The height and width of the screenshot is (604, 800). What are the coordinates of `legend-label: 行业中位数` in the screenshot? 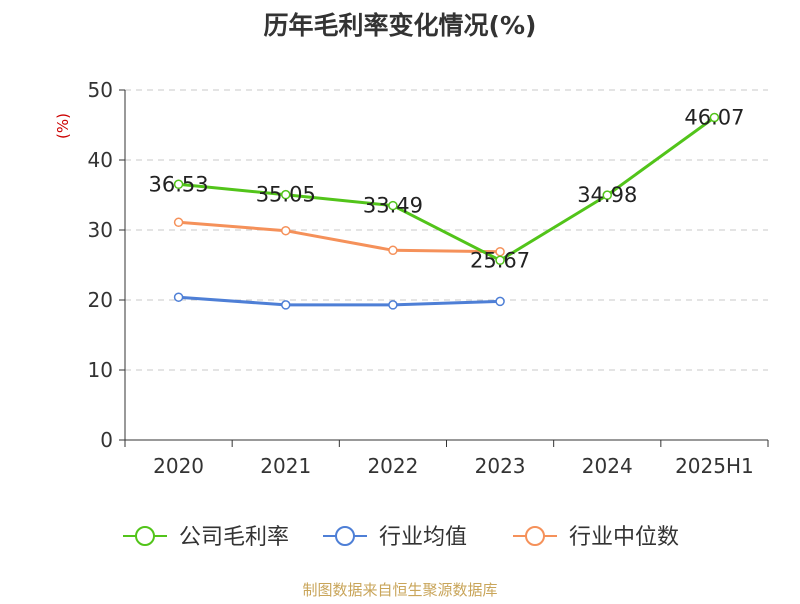 It's located at (624, 537).